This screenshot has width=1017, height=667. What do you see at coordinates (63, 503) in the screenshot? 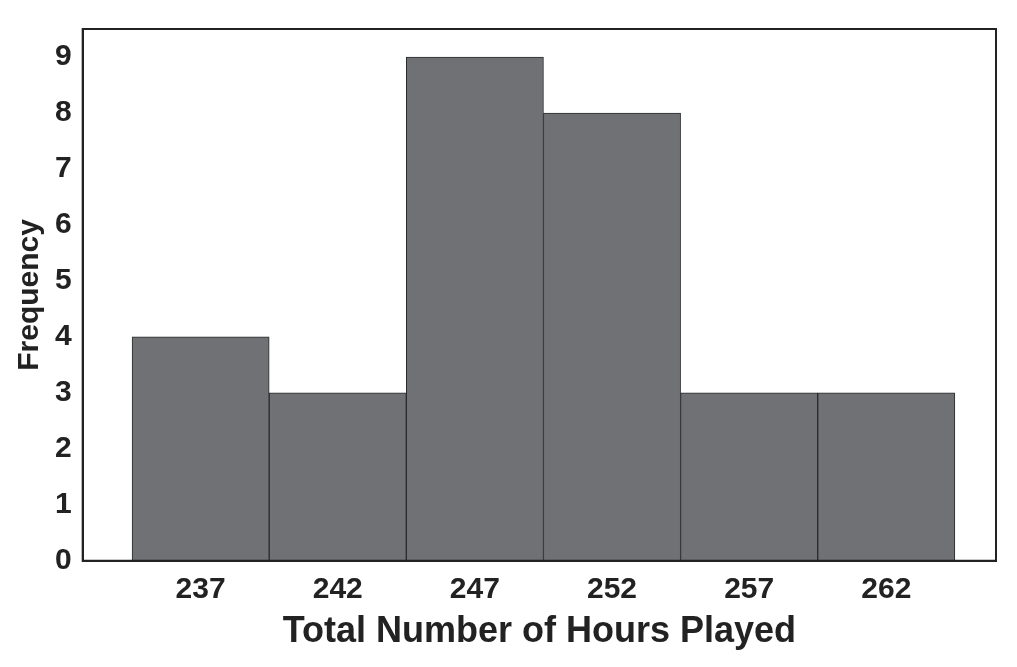
I see `y-tick-label: 1` at bounding box center [63, 503].